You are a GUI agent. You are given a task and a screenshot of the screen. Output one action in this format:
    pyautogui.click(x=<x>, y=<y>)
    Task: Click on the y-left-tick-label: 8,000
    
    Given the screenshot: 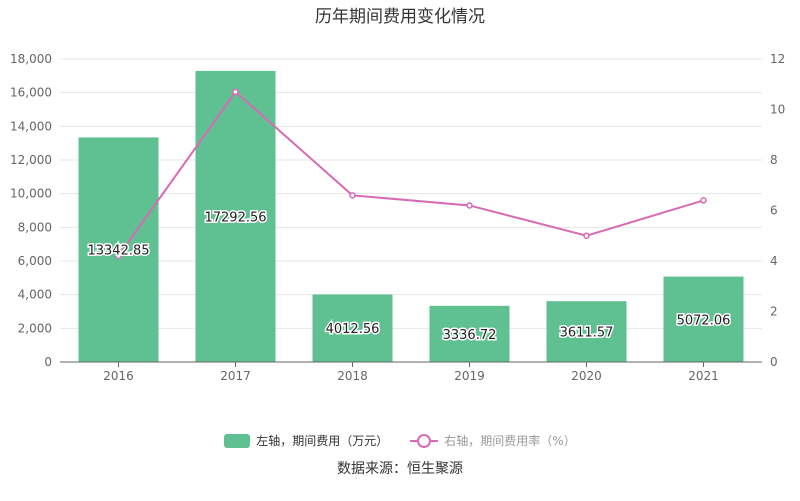 What is the action you would take?
    pyautogui.click(x=35, y=227)
    